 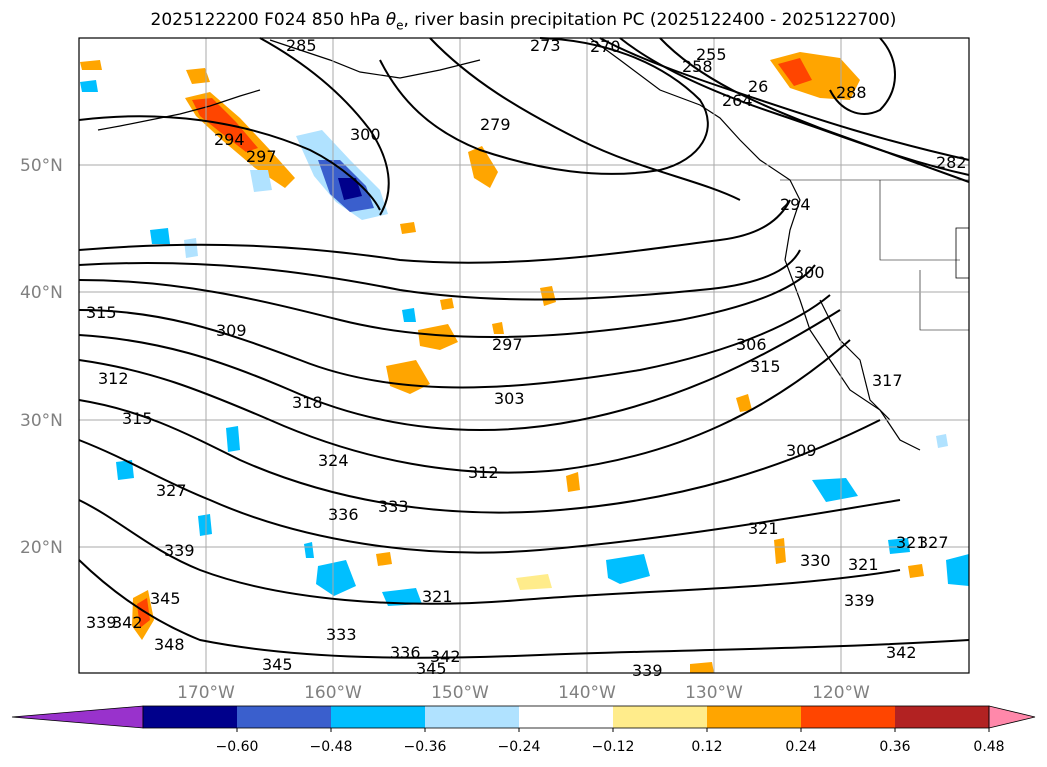 I want to click on blob-gulf, so click(x=483, y=167).